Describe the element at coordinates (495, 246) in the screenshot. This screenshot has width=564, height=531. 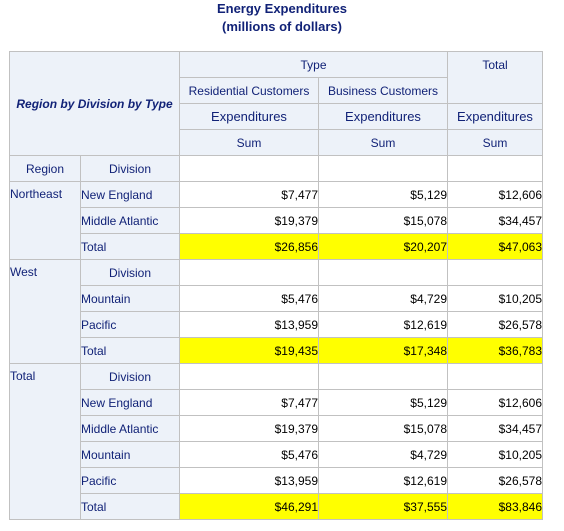
I see `subtotal-total: $47,063` at that location.